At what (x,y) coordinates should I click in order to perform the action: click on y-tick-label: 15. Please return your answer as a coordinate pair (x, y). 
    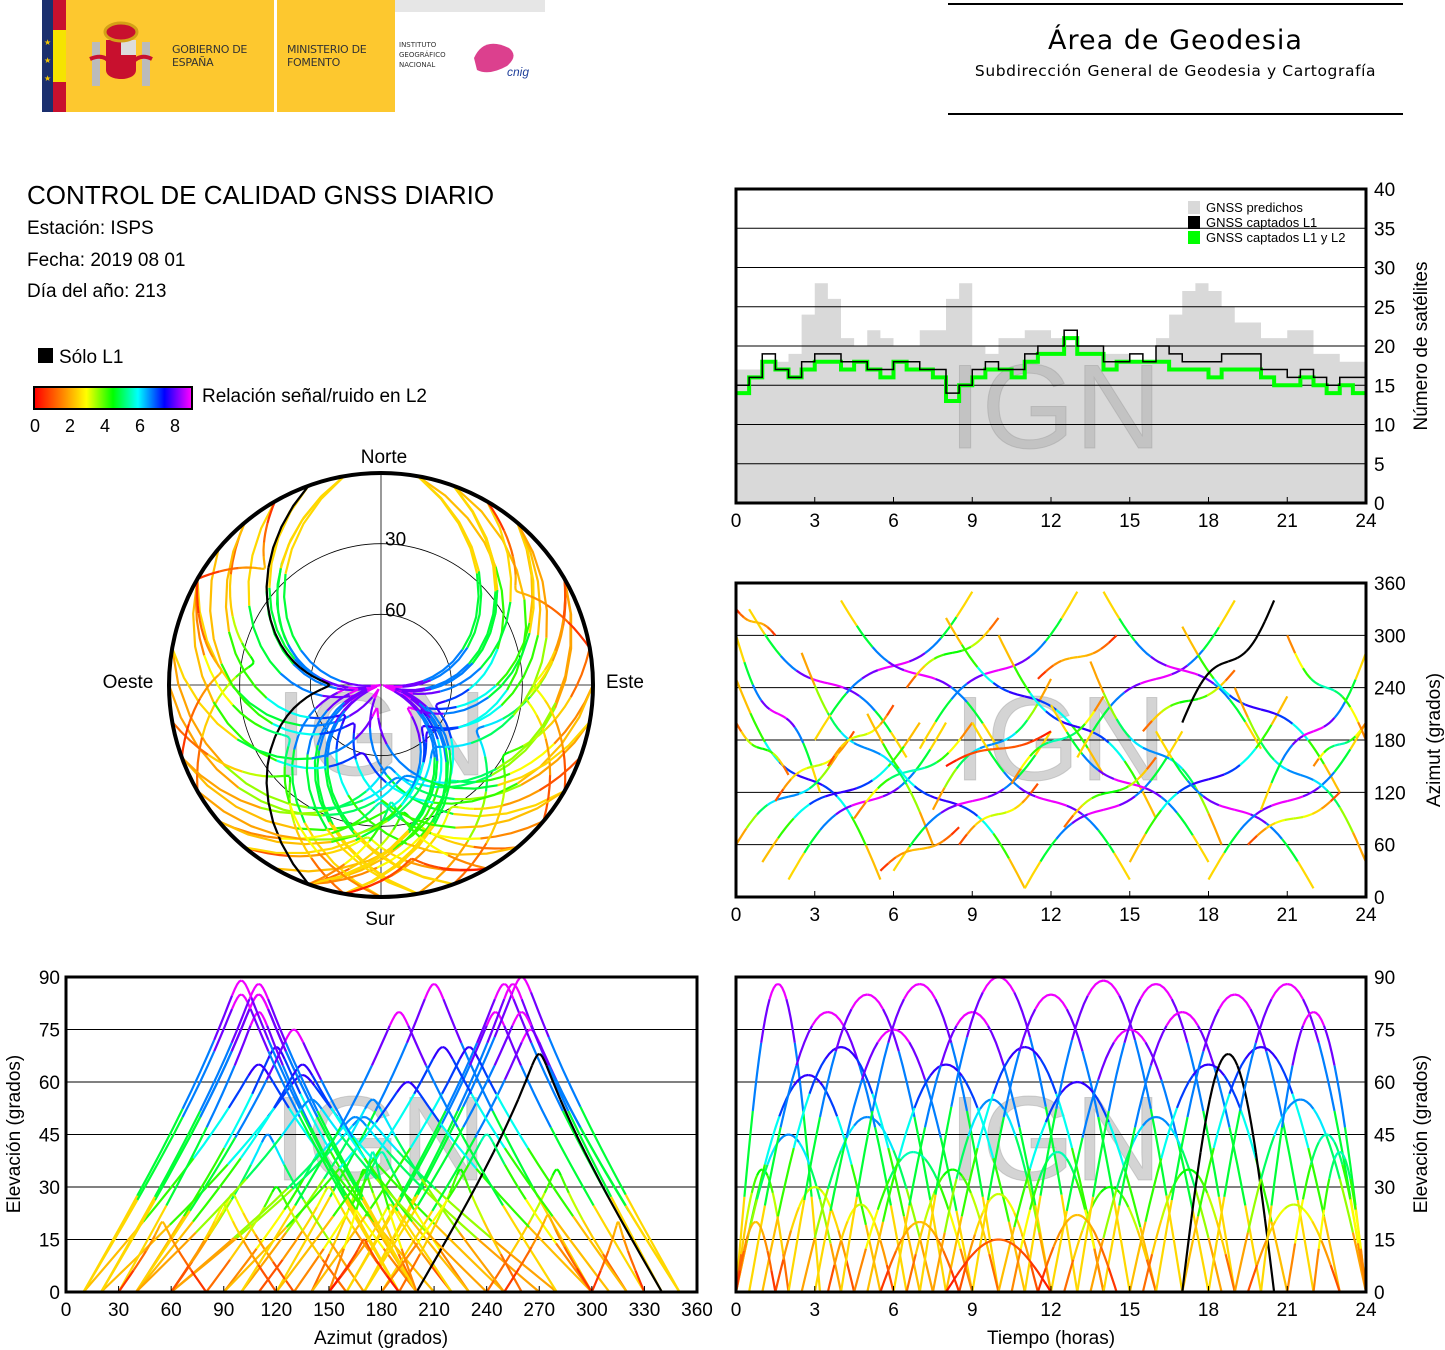
    Looking at the image, I should click on (49, 1241).